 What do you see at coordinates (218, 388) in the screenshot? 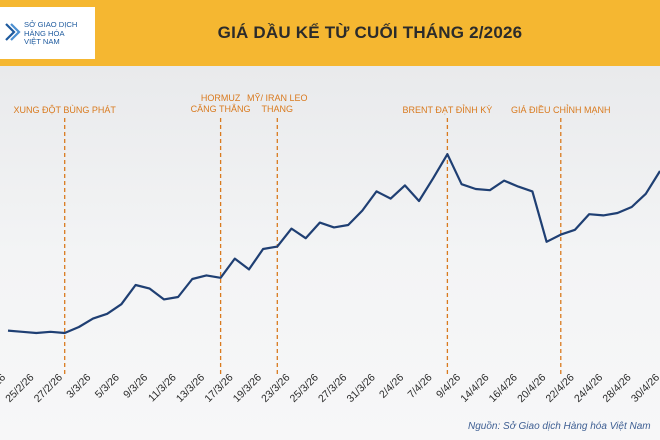
I see `x-tick-label-8: 17/3/26` at bounding box center [218, 388].